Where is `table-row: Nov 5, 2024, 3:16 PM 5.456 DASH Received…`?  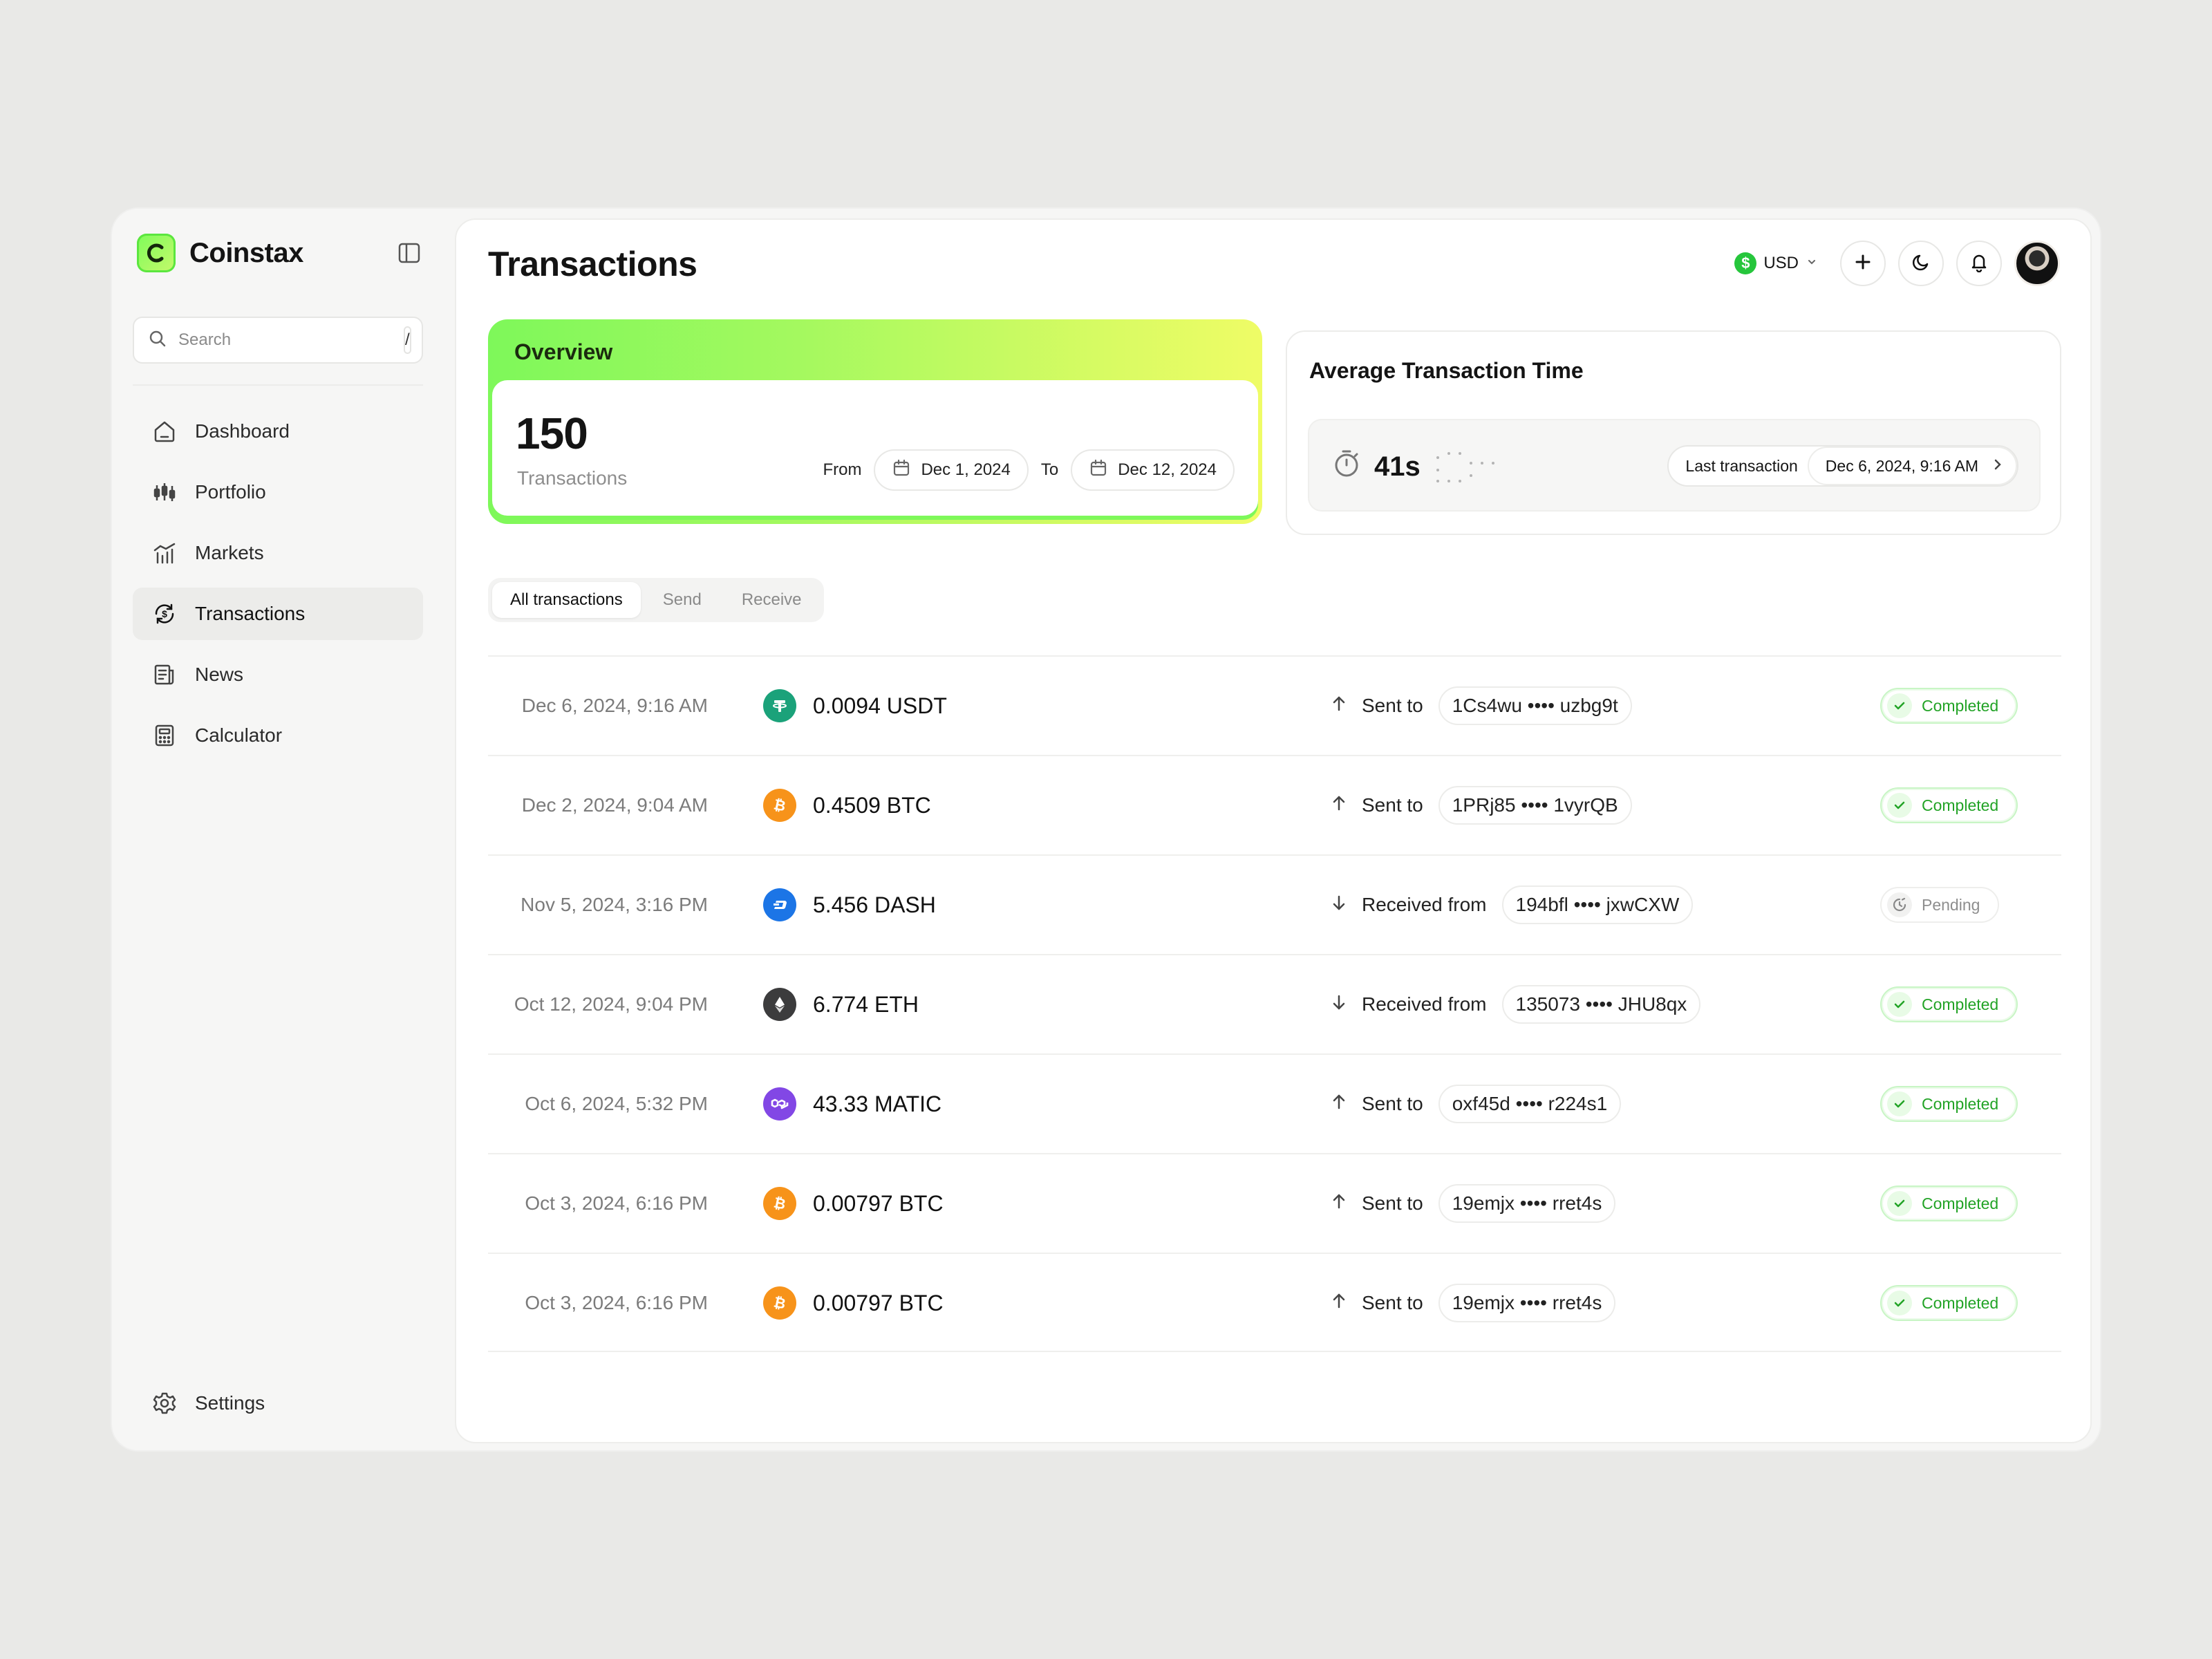
table-row: Nov 5, 2024, 3:16 PM 5.456 DASH Received… is located at coordinates (1274, 904).